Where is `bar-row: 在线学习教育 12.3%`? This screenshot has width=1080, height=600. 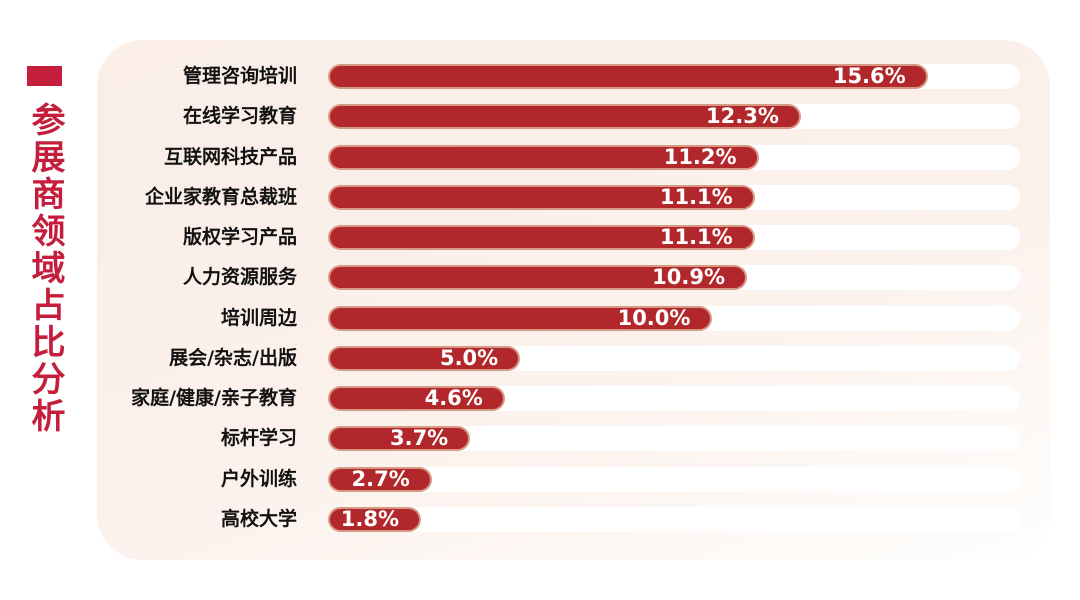 bar-row: 在线学习教育 12.3% is located at coordinates (568, 117).